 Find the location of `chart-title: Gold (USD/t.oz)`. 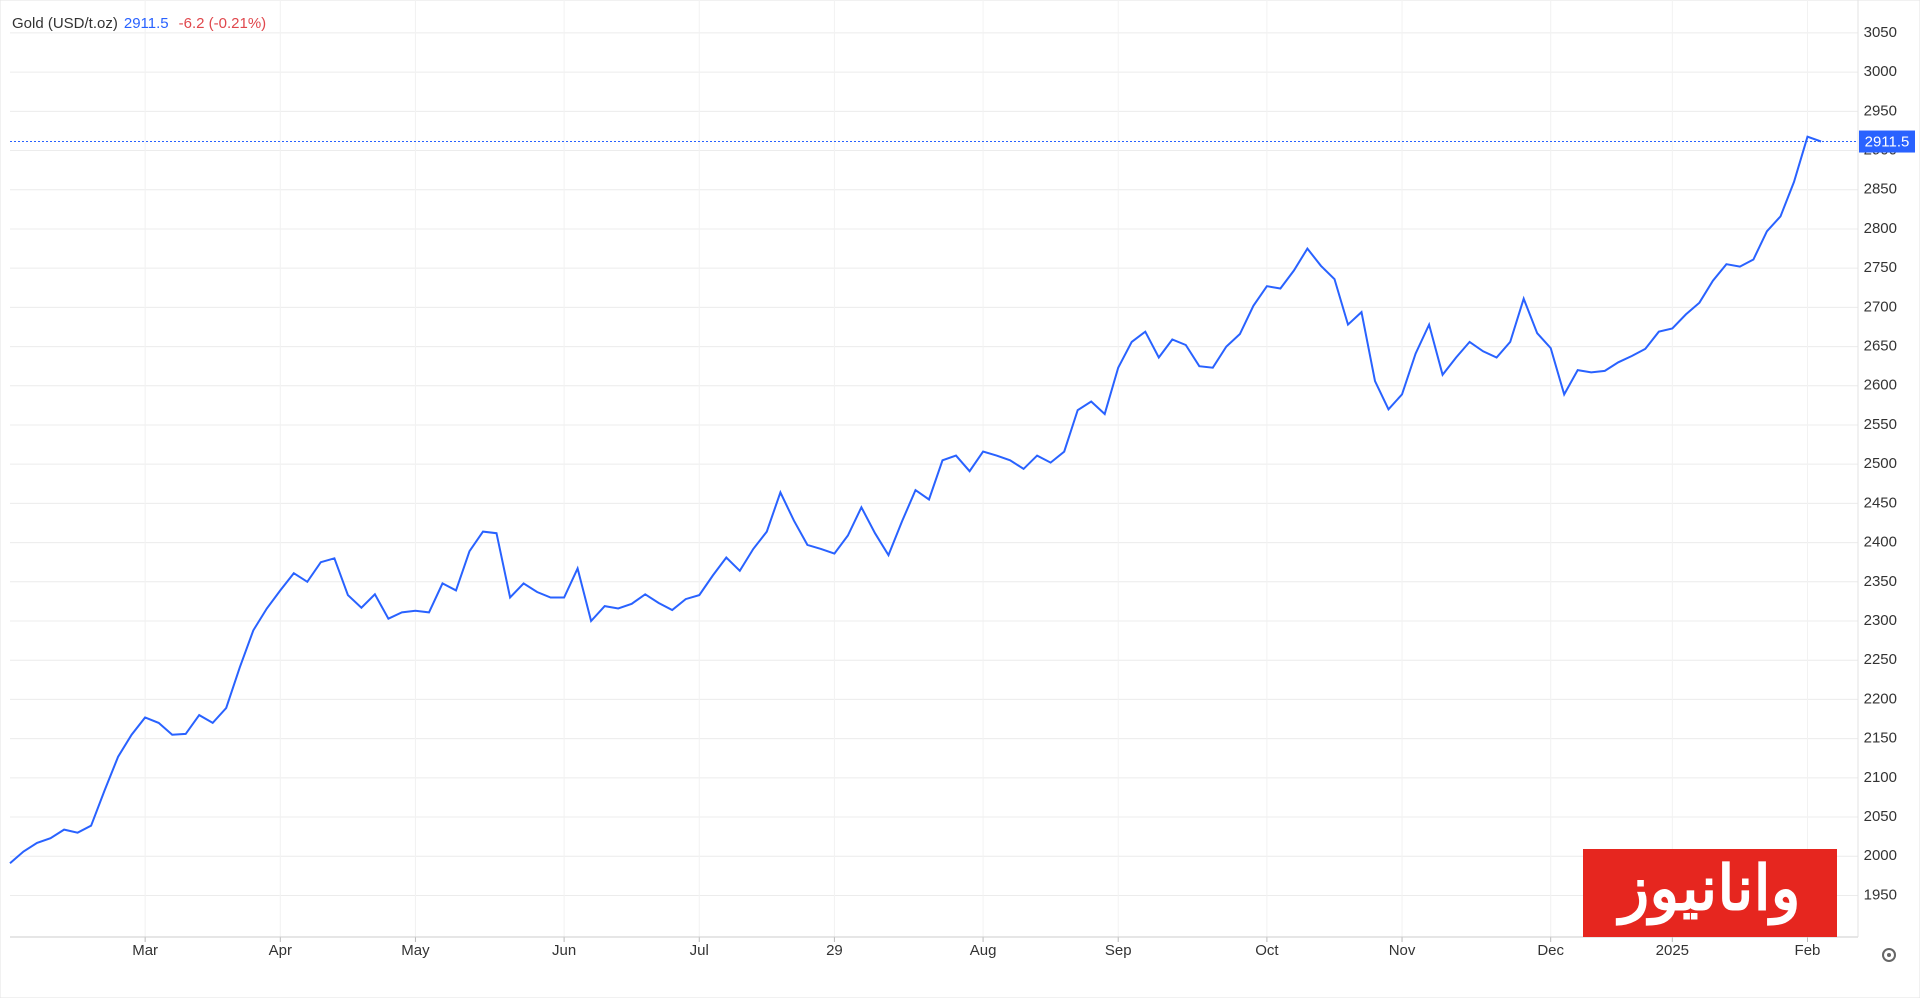

chart-title: Gold (USD/t.oz) is located at coordinates (65, 23).